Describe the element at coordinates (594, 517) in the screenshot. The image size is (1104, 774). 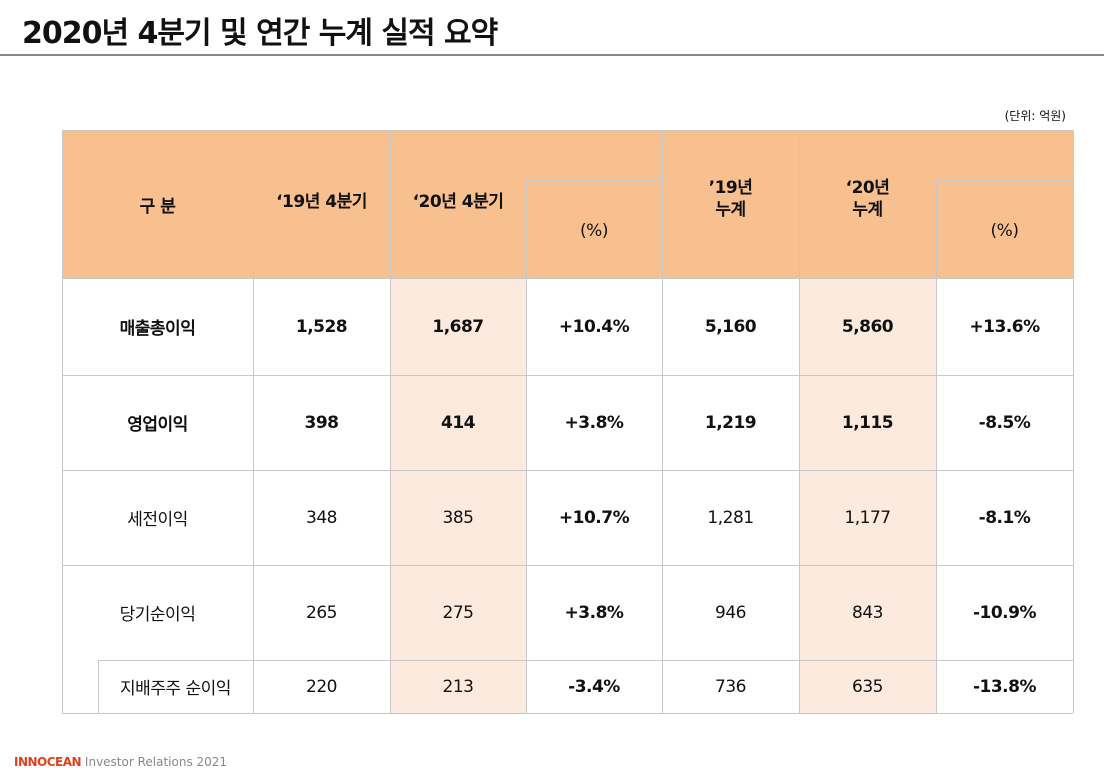
I see `value-cell: +10.7%` at that location.